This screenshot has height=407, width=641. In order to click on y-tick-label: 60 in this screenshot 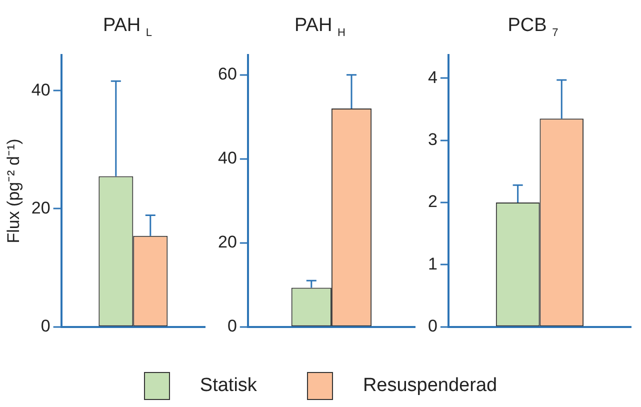, I will do `click(227, 74)`.